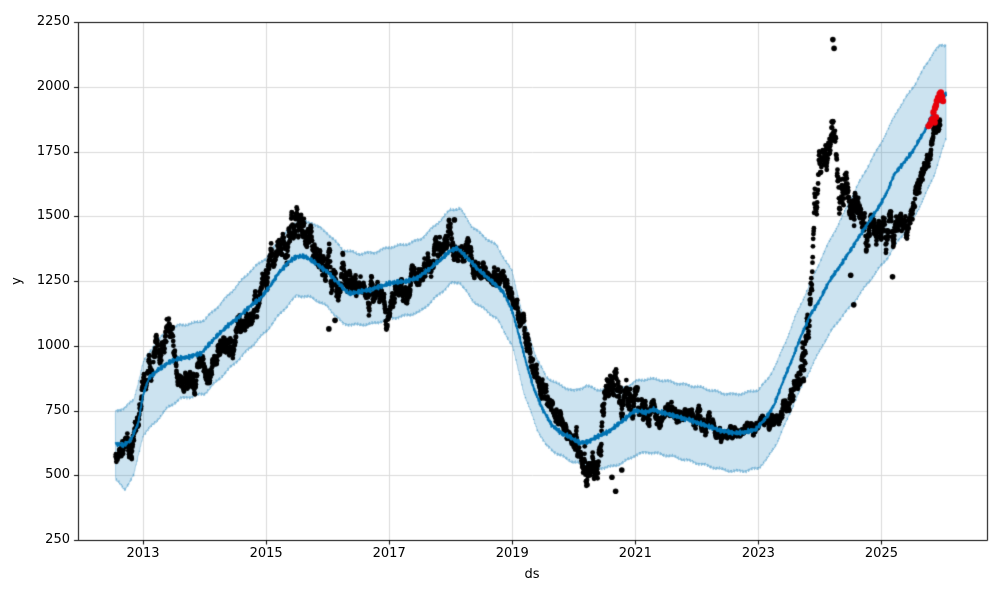 Image resolution: width=1000 pixels, height=600 pixels. I want to click on y-tick-label: 2000, so click(53, 86).